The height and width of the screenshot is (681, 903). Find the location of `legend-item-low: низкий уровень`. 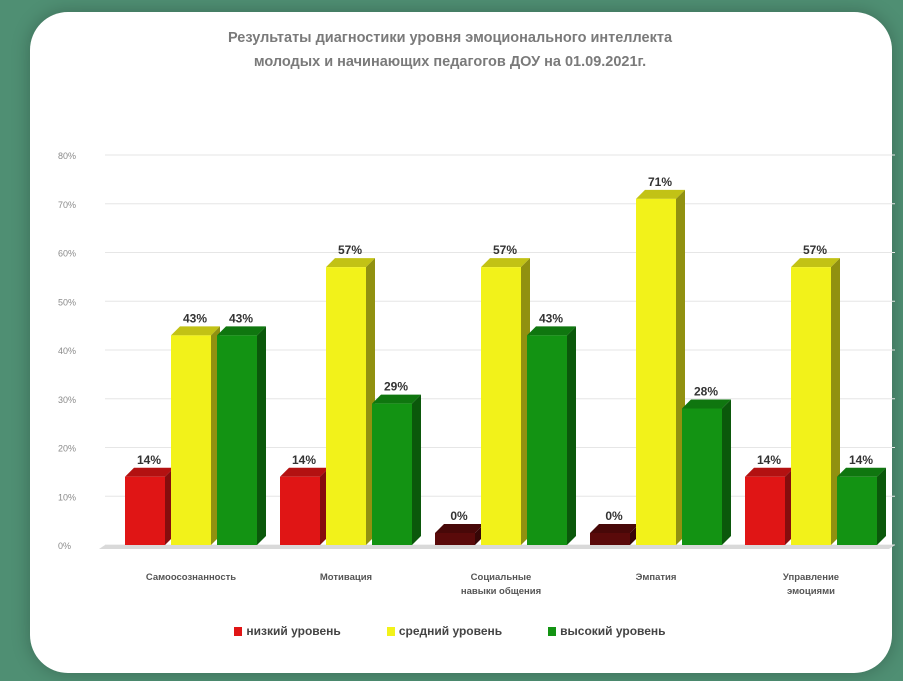

legend-item-low: низкий уровень is located at coordinates (287, 631).